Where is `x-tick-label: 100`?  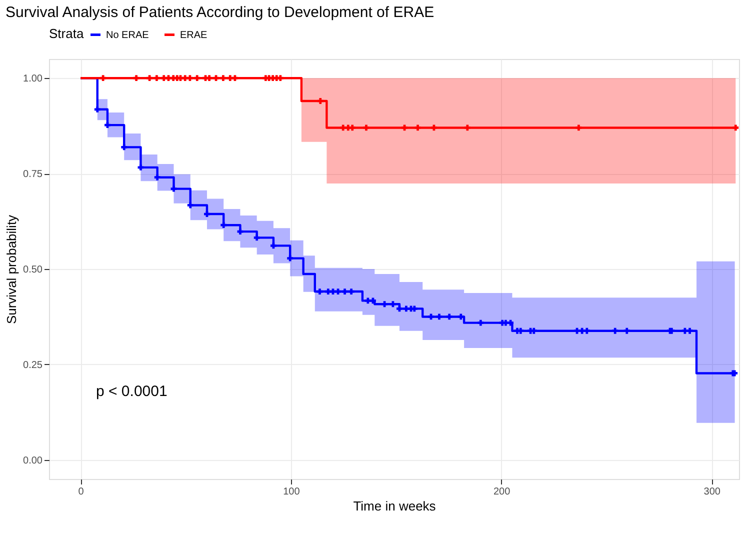
x-tick-label: 100 is located at coordinates (291, 492).